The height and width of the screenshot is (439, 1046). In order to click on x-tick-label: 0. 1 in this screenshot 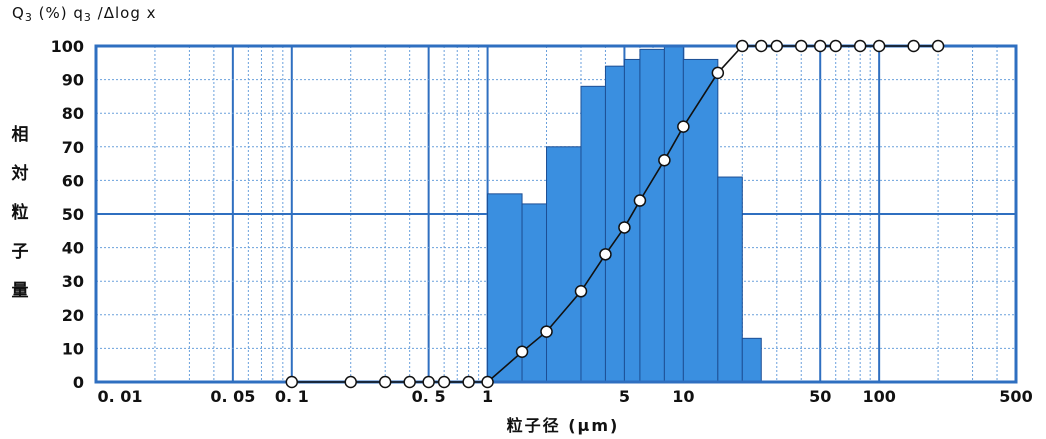, I will do `click(292, 396)`.